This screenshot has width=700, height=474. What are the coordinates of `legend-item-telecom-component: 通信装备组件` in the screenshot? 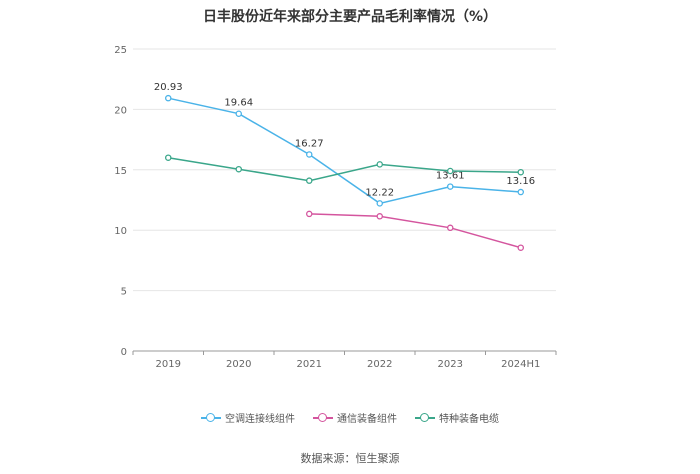 It's located at (355, 417).